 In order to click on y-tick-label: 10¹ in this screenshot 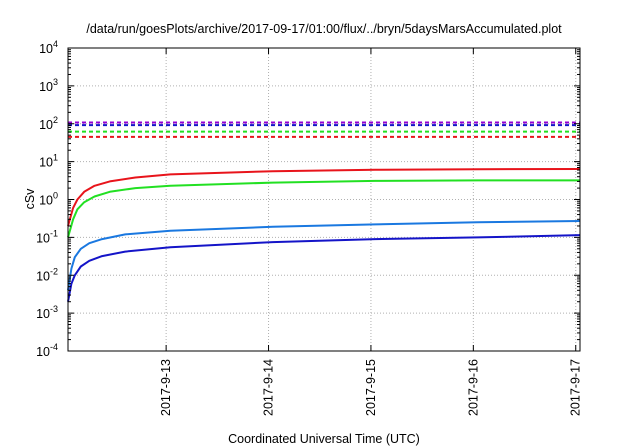, I will do `click(48, 161)`.